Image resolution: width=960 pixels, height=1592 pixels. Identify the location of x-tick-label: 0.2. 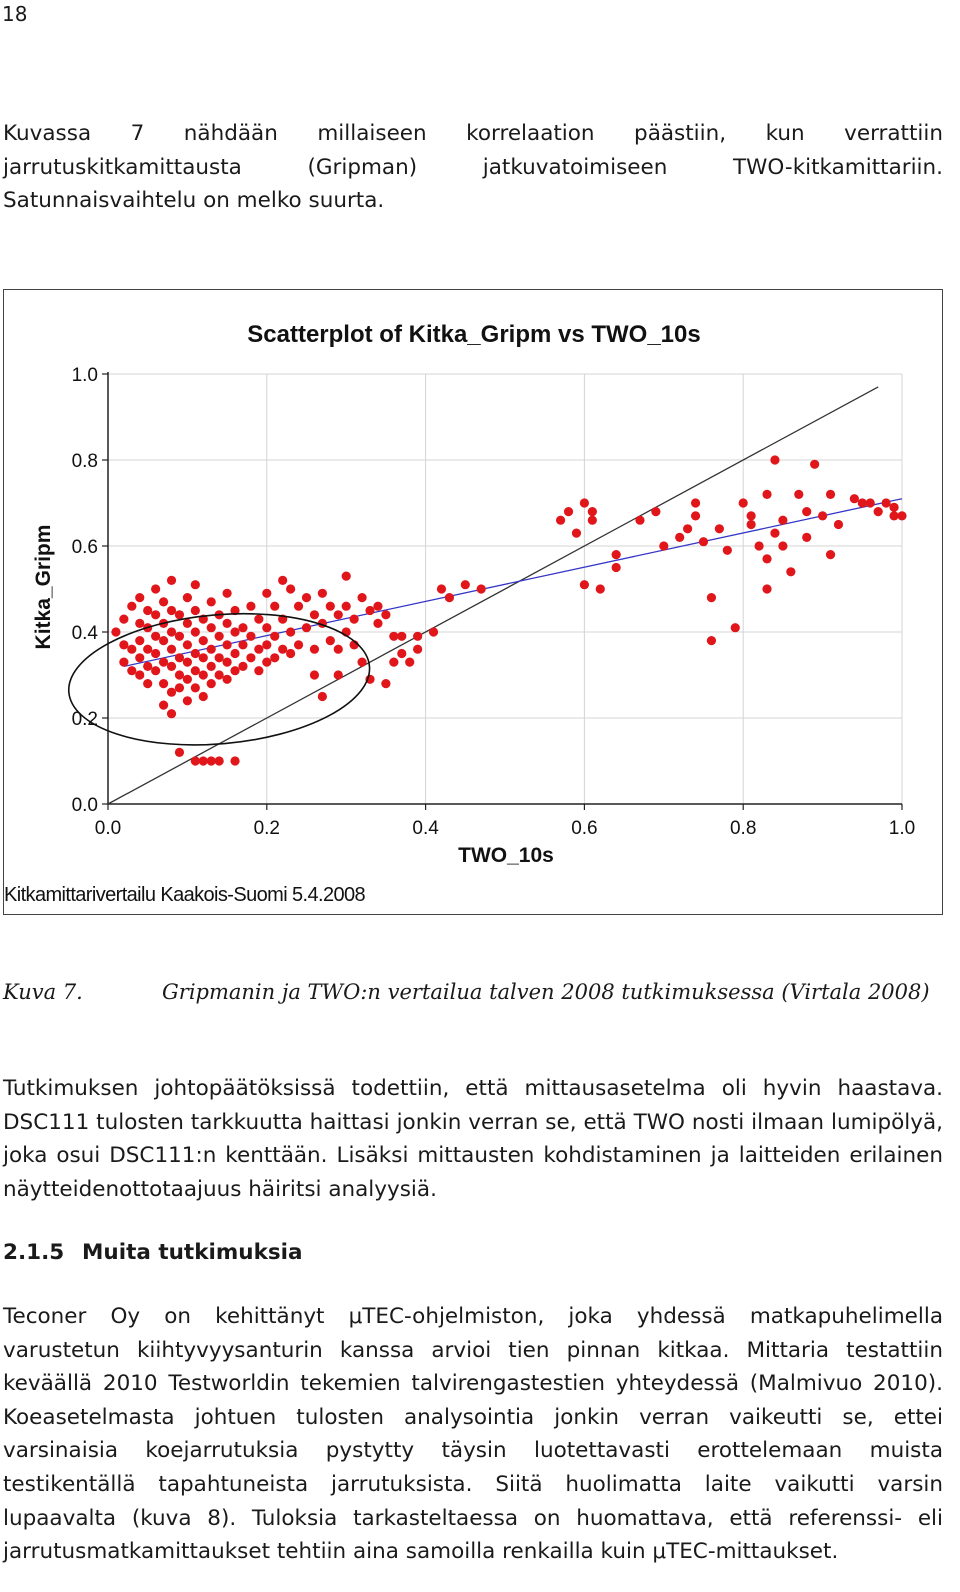
(267, 828).